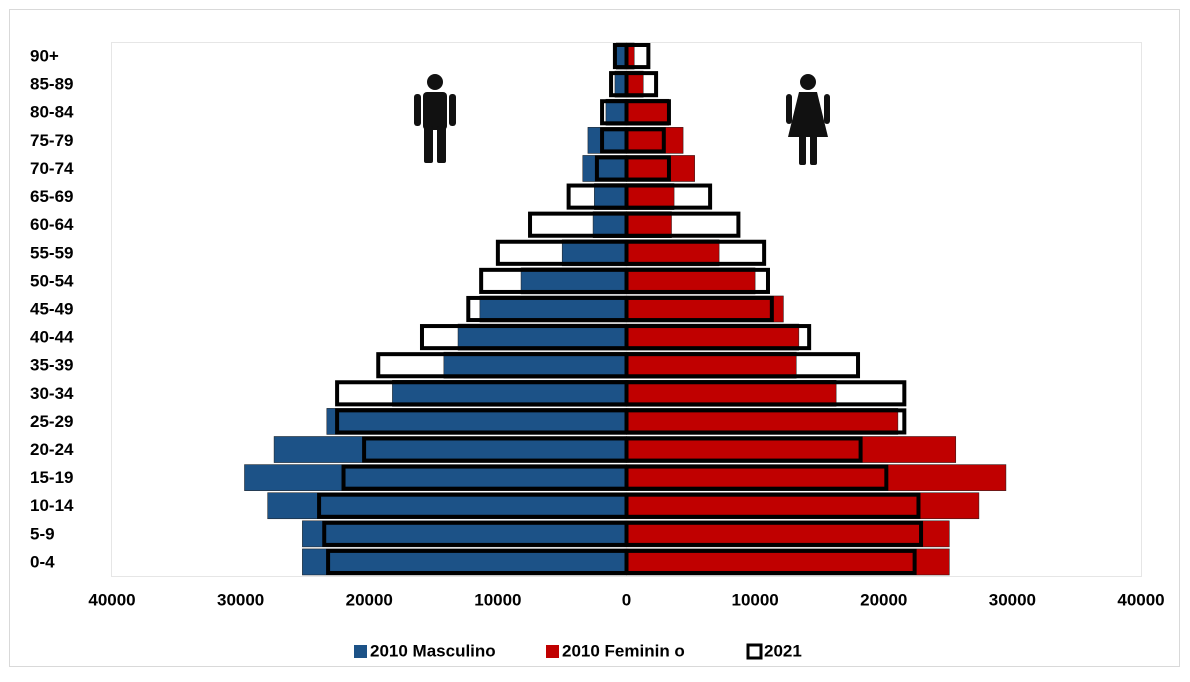  Describe the element at coordinates (51, 84) in the screenshot. I see `y-tick-label: 85-89` at that location.